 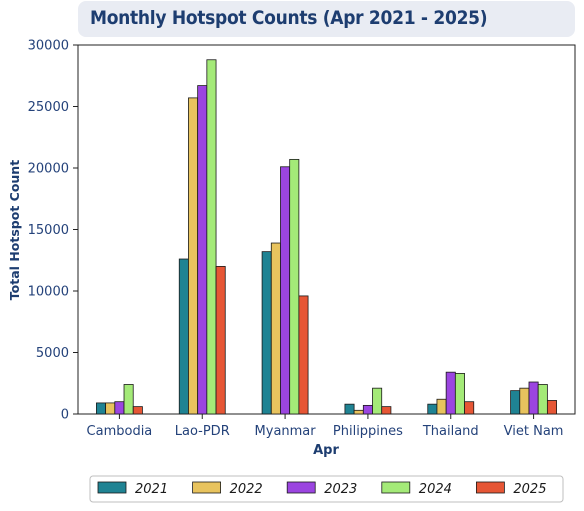 What do you see at coordinates (65, 415) in the screenshot?
I see `y-tick-label: 0` at bounding box center [65, 415].